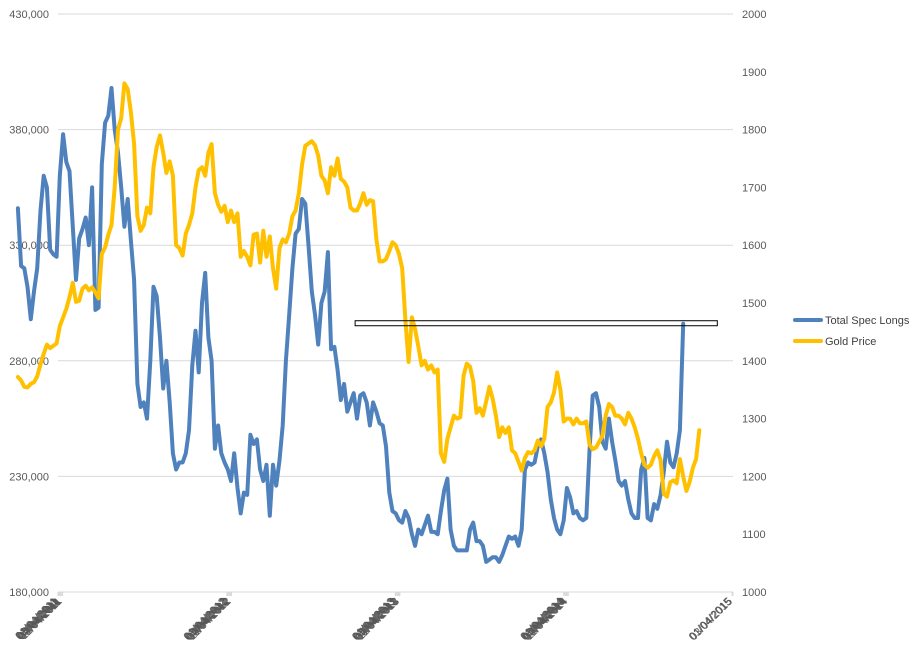 This screenshot has height=661, width=910. Describe the element at coordinates (536, 323) in the screenshot. I see `annotation-box` at that location.